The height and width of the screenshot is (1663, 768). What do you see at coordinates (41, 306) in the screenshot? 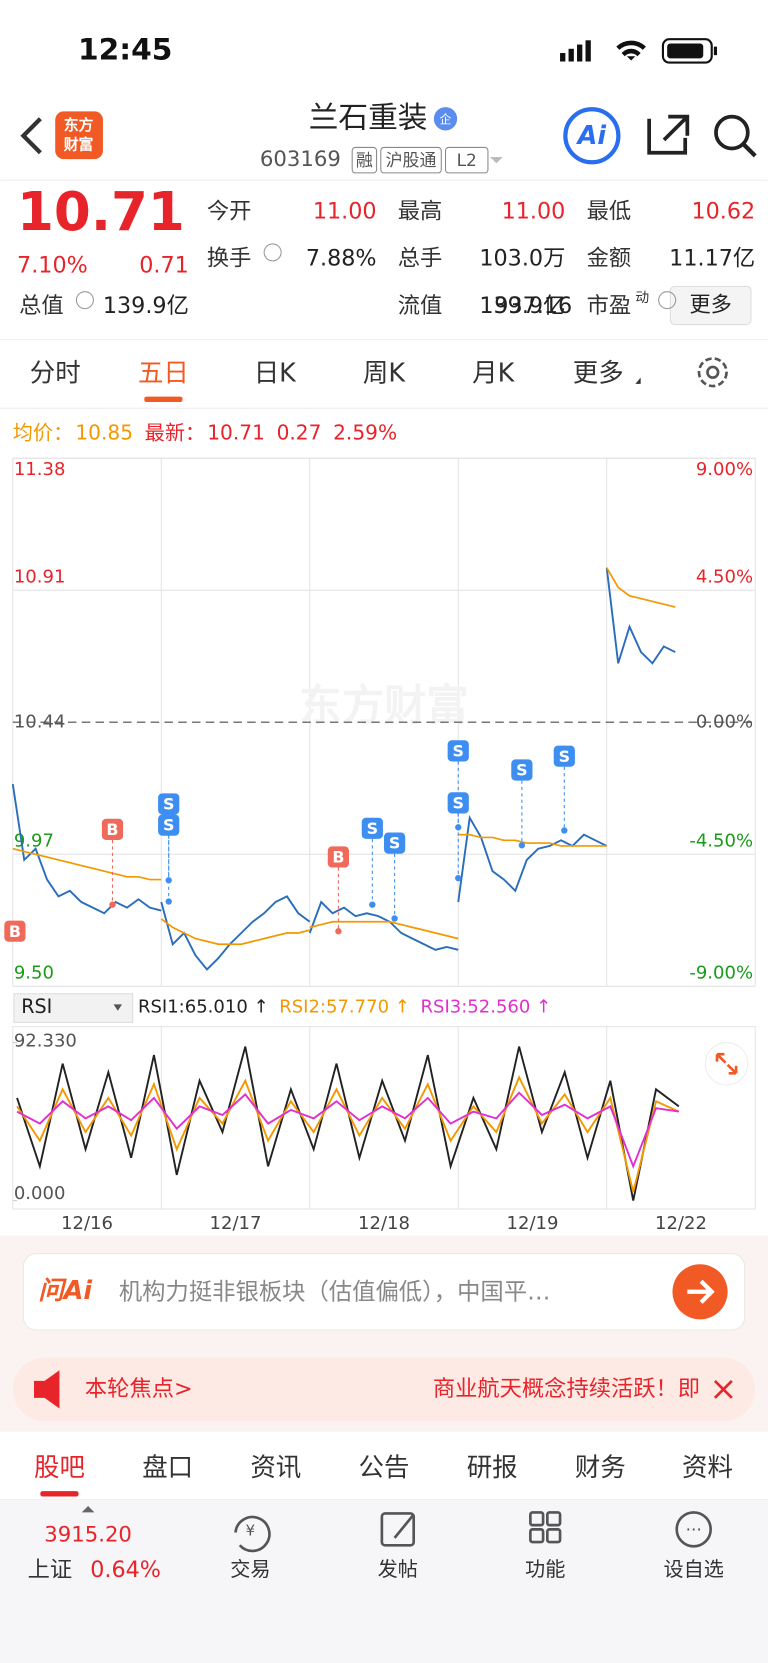
I see `field-label: 总值` at bounding box center [41, 306].